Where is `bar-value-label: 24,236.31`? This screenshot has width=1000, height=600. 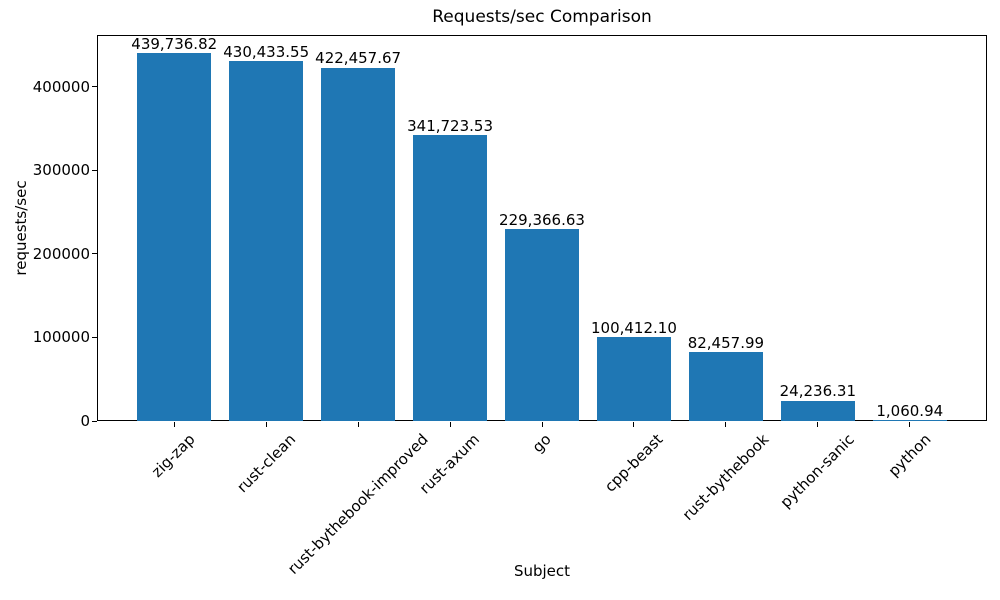 bar-value-label: 24,236.31 is located at coordinates (817, 391).